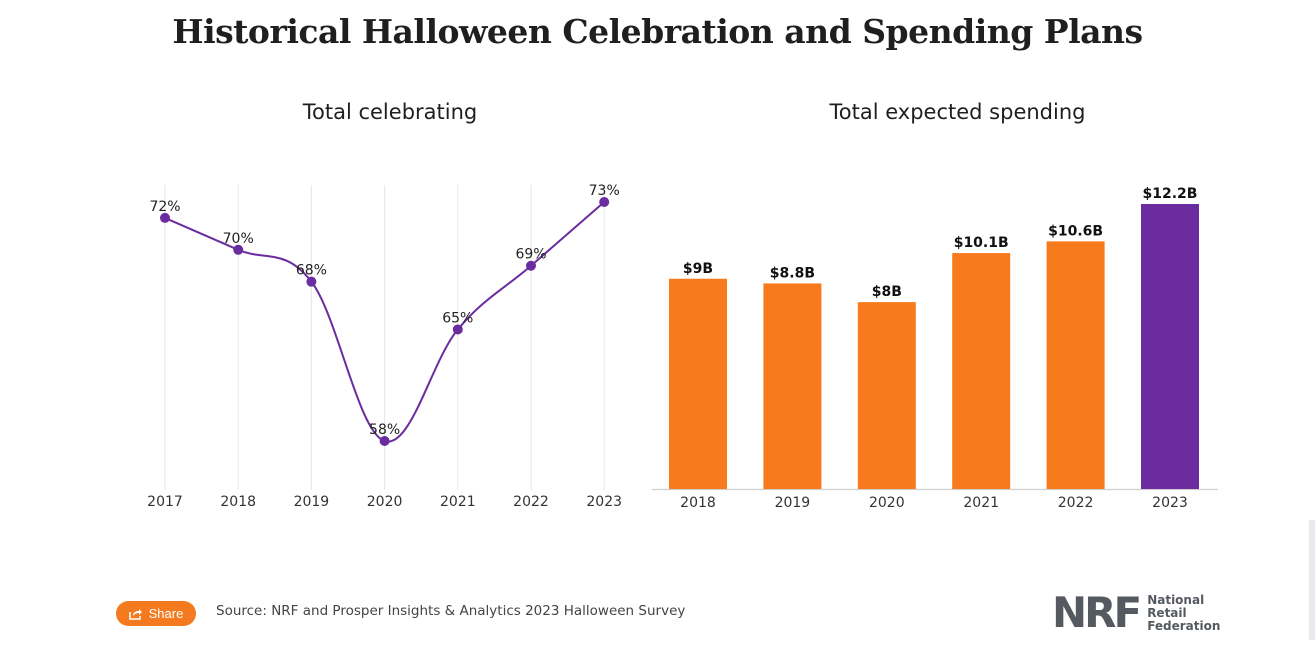 The height and width of the screenshot is (670, 1315). Describe the element at coordinates (604, 191) in the screenshot. I see `data-label: 73%` at that location.